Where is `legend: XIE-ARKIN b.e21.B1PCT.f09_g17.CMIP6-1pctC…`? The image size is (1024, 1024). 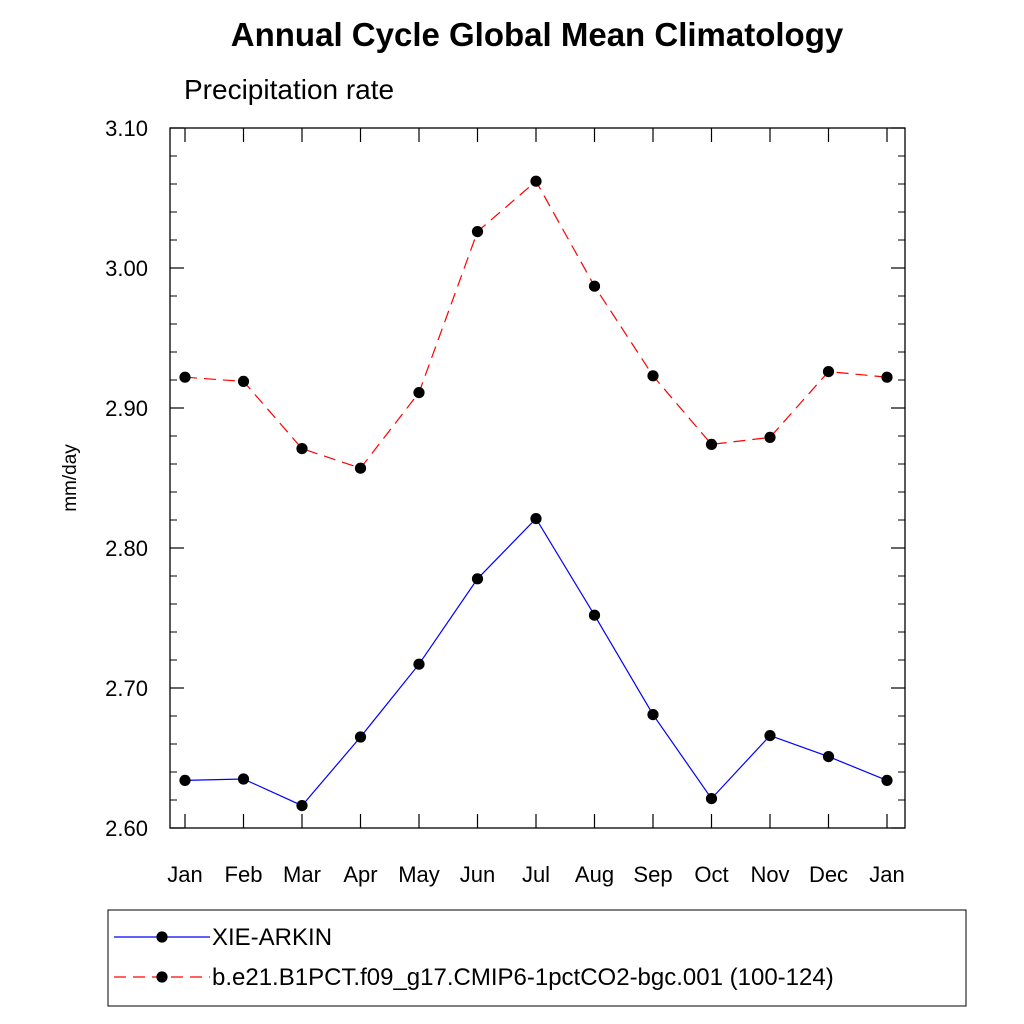
legend: XIE-ARKIN b.e21.B1PCT.f09_g17.CMIP6-1pctC… is located at coordinates (537, 958).